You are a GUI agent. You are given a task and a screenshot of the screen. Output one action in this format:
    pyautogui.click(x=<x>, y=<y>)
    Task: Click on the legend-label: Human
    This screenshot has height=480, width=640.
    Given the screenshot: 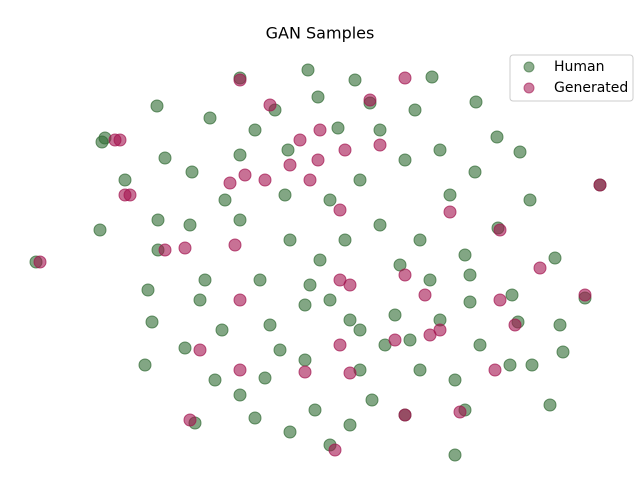 What is the action you would take?
    pyautogui.click(x=579, y=67)
    